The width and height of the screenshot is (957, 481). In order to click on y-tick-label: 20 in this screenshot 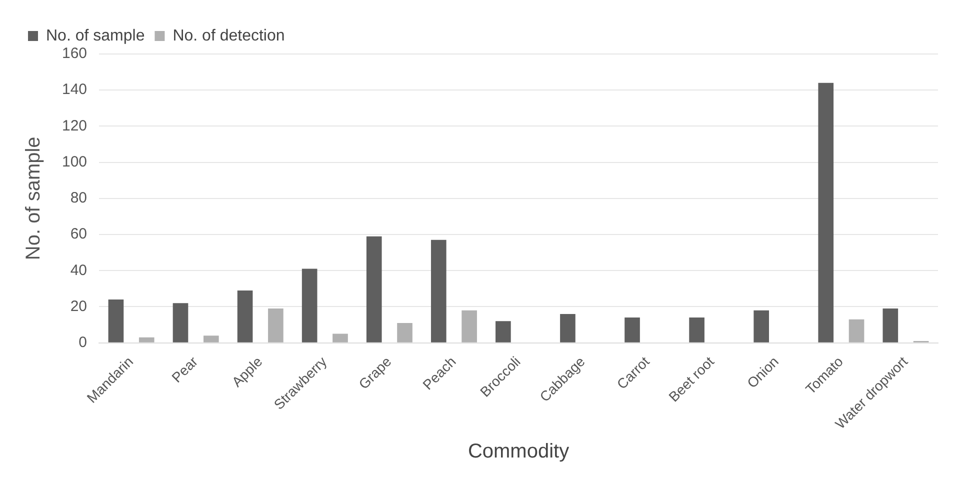, I will do `click(79, 306)`.